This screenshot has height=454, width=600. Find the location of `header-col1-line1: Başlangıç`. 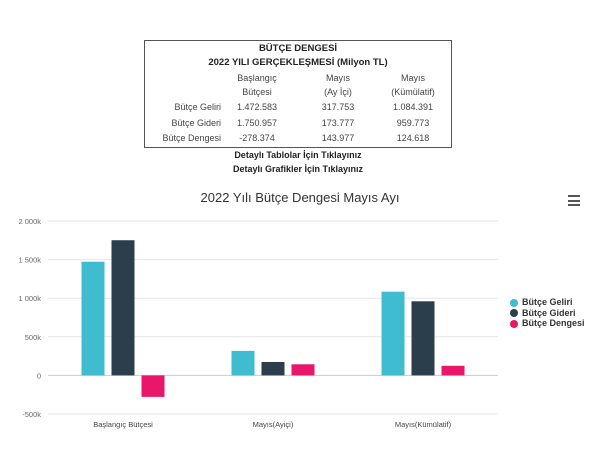

header-col1-line1: Başlangıç is located at coordinates (257, 78).